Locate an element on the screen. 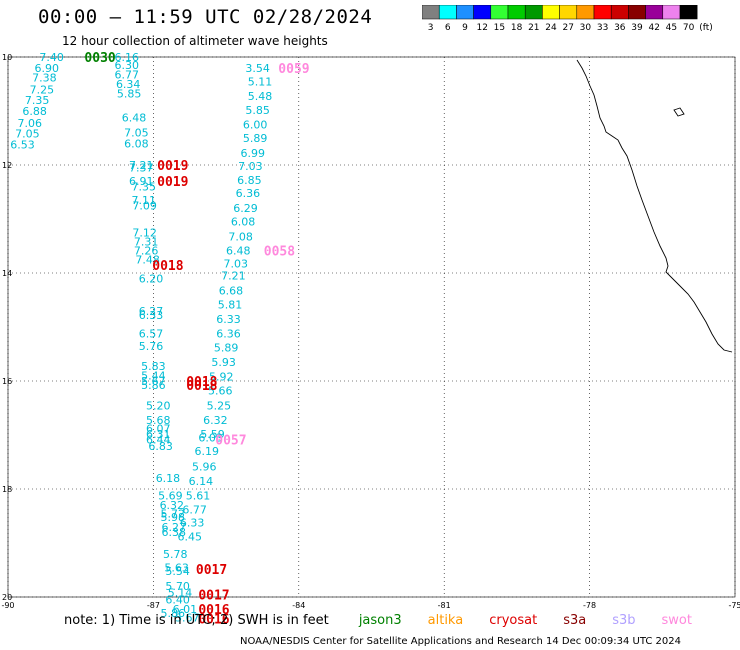 Image resolution: width=740 pixels, height=650 pixels. scale-label: 21 is located at coordinates (533, 28).